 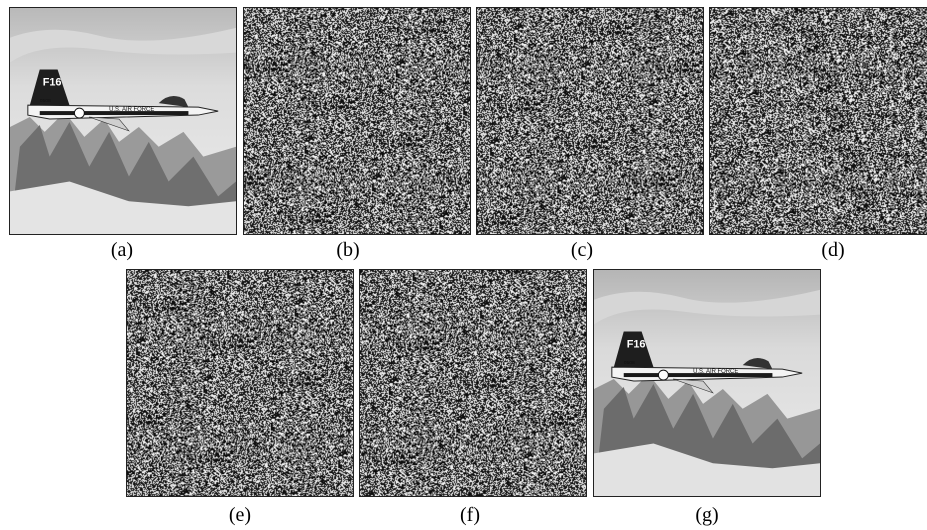 I want to click on panel-e-cipher, so click(x=240, y=383).